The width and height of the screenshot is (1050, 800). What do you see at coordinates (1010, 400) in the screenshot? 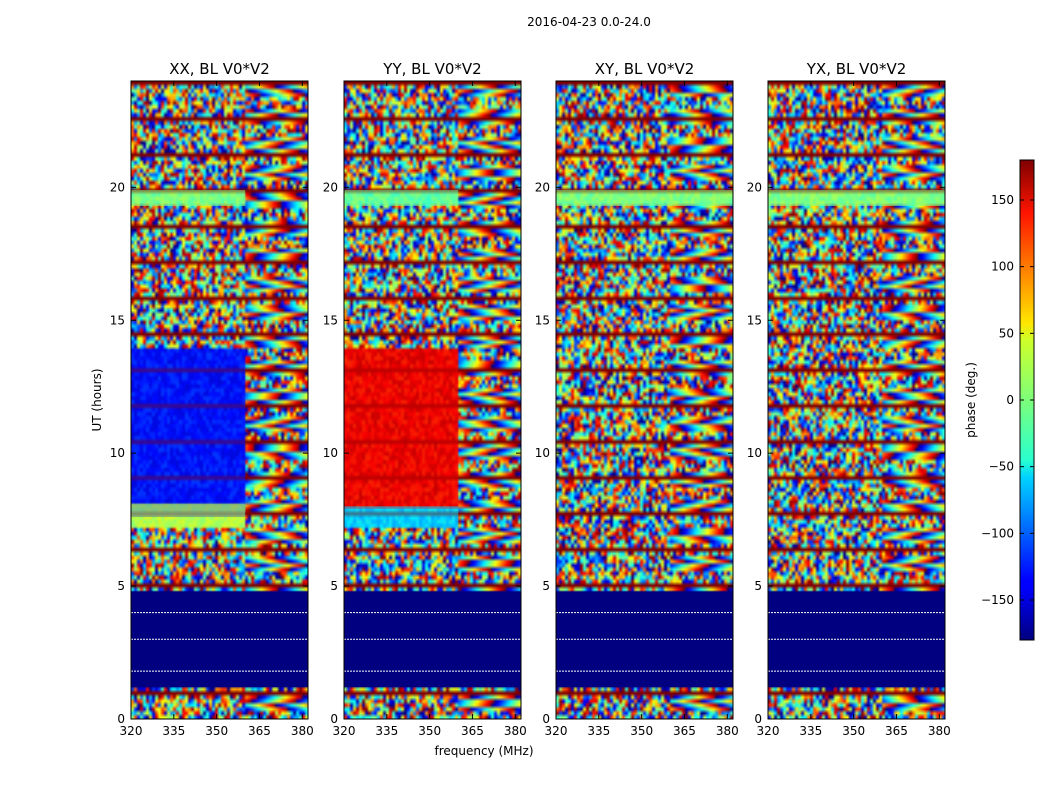
I see `colorbar-tick-label: 0` at bounding box center [1010, 400].